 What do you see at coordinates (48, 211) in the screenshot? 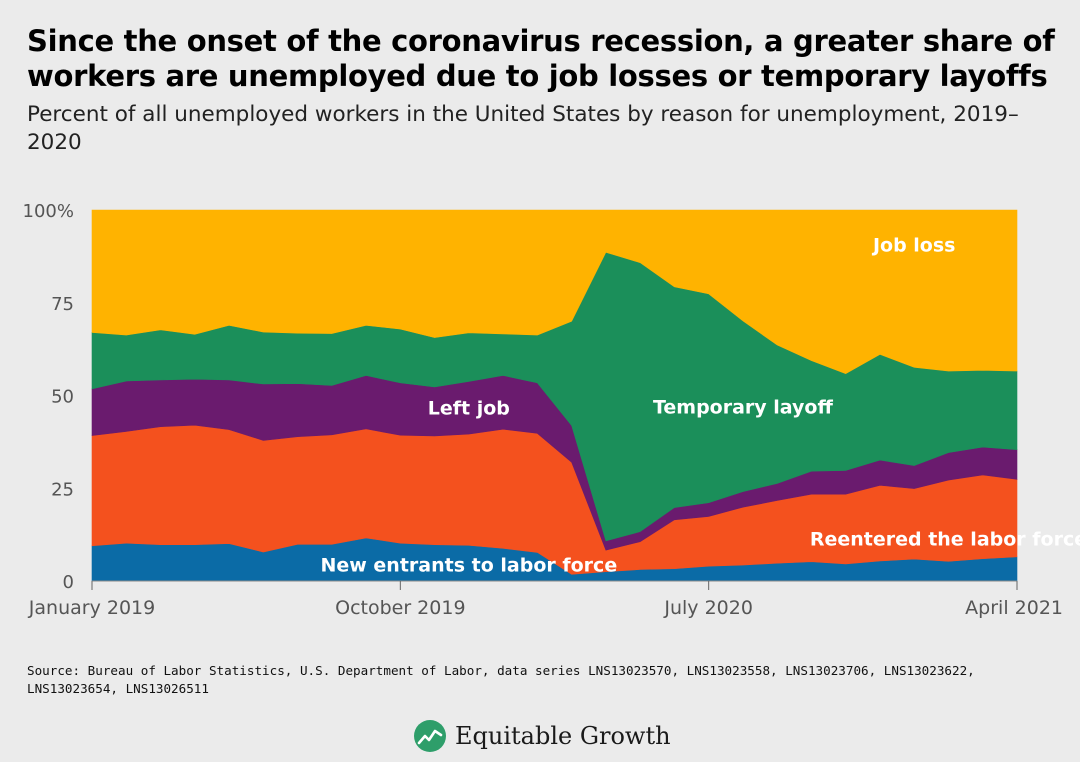
I see `y-tick-label: 100%` at bounding box center [48, 211].